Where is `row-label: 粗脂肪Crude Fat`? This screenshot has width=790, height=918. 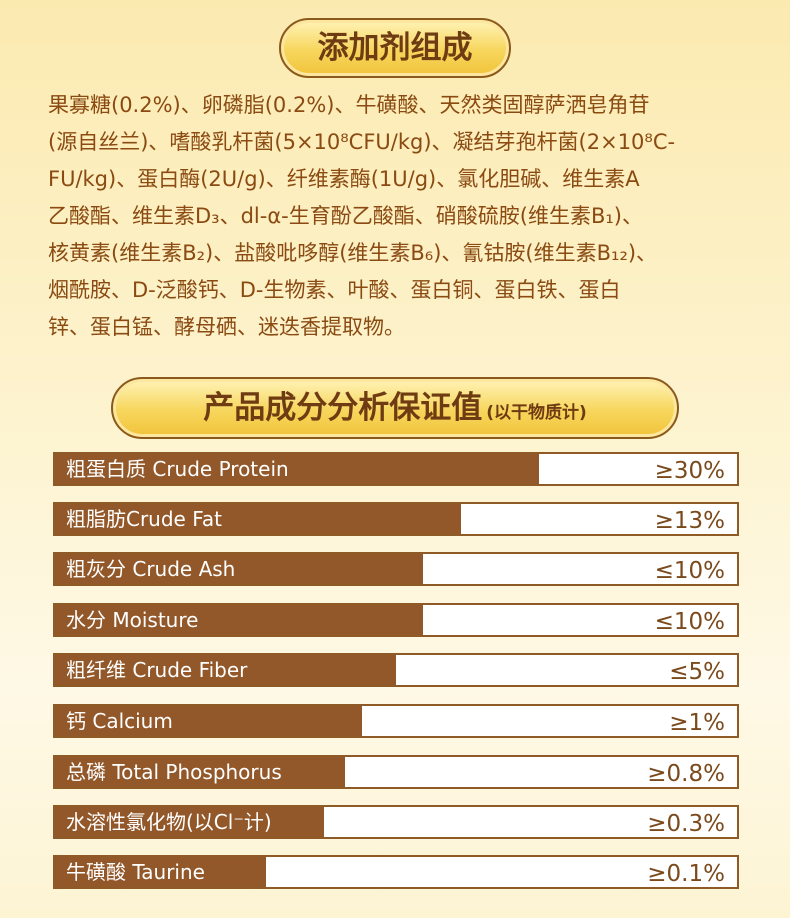 row-label: 粗脂肪Crude Fat is located at coordinates (144, 519).